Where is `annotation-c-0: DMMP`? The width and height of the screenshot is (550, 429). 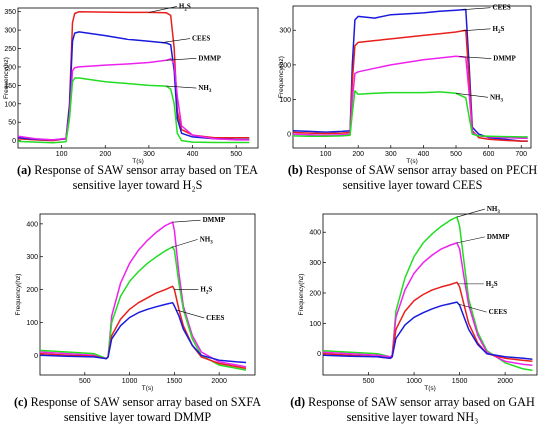 annotation-c-0: DMMP is located at coordinates (214, 220).